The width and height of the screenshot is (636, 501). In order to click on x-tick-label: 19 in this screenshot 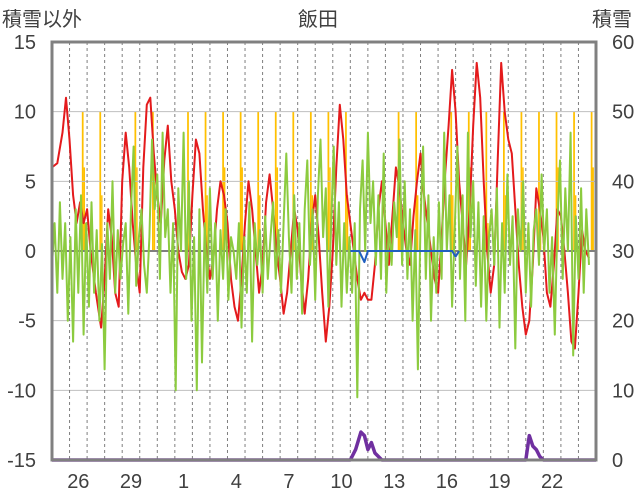, I will do `click(499, 482)`.